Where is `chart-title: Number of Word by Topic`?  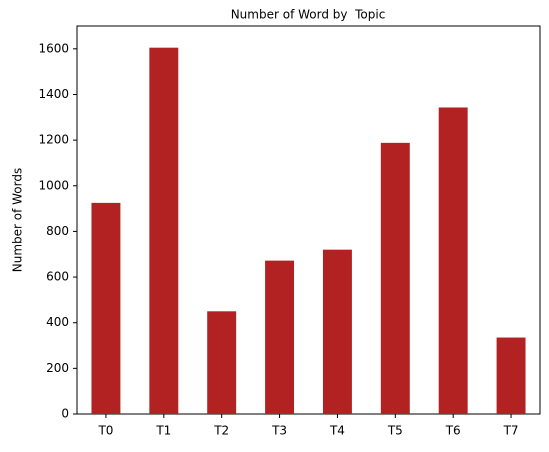 chart-title: Number of Word by Topic is located at coordinates (308, 15).